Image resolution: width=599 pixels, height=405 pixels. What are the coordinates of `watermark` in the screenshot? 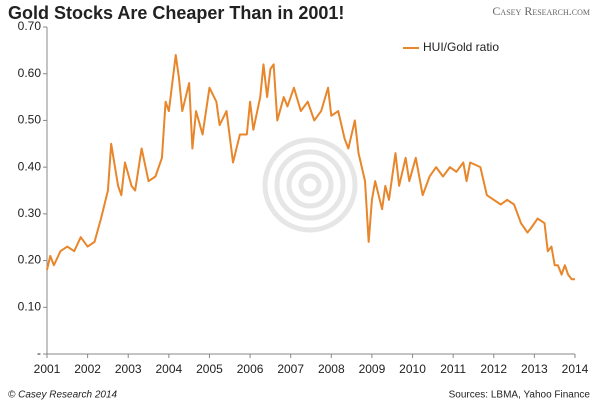 It's located at (310, 185).